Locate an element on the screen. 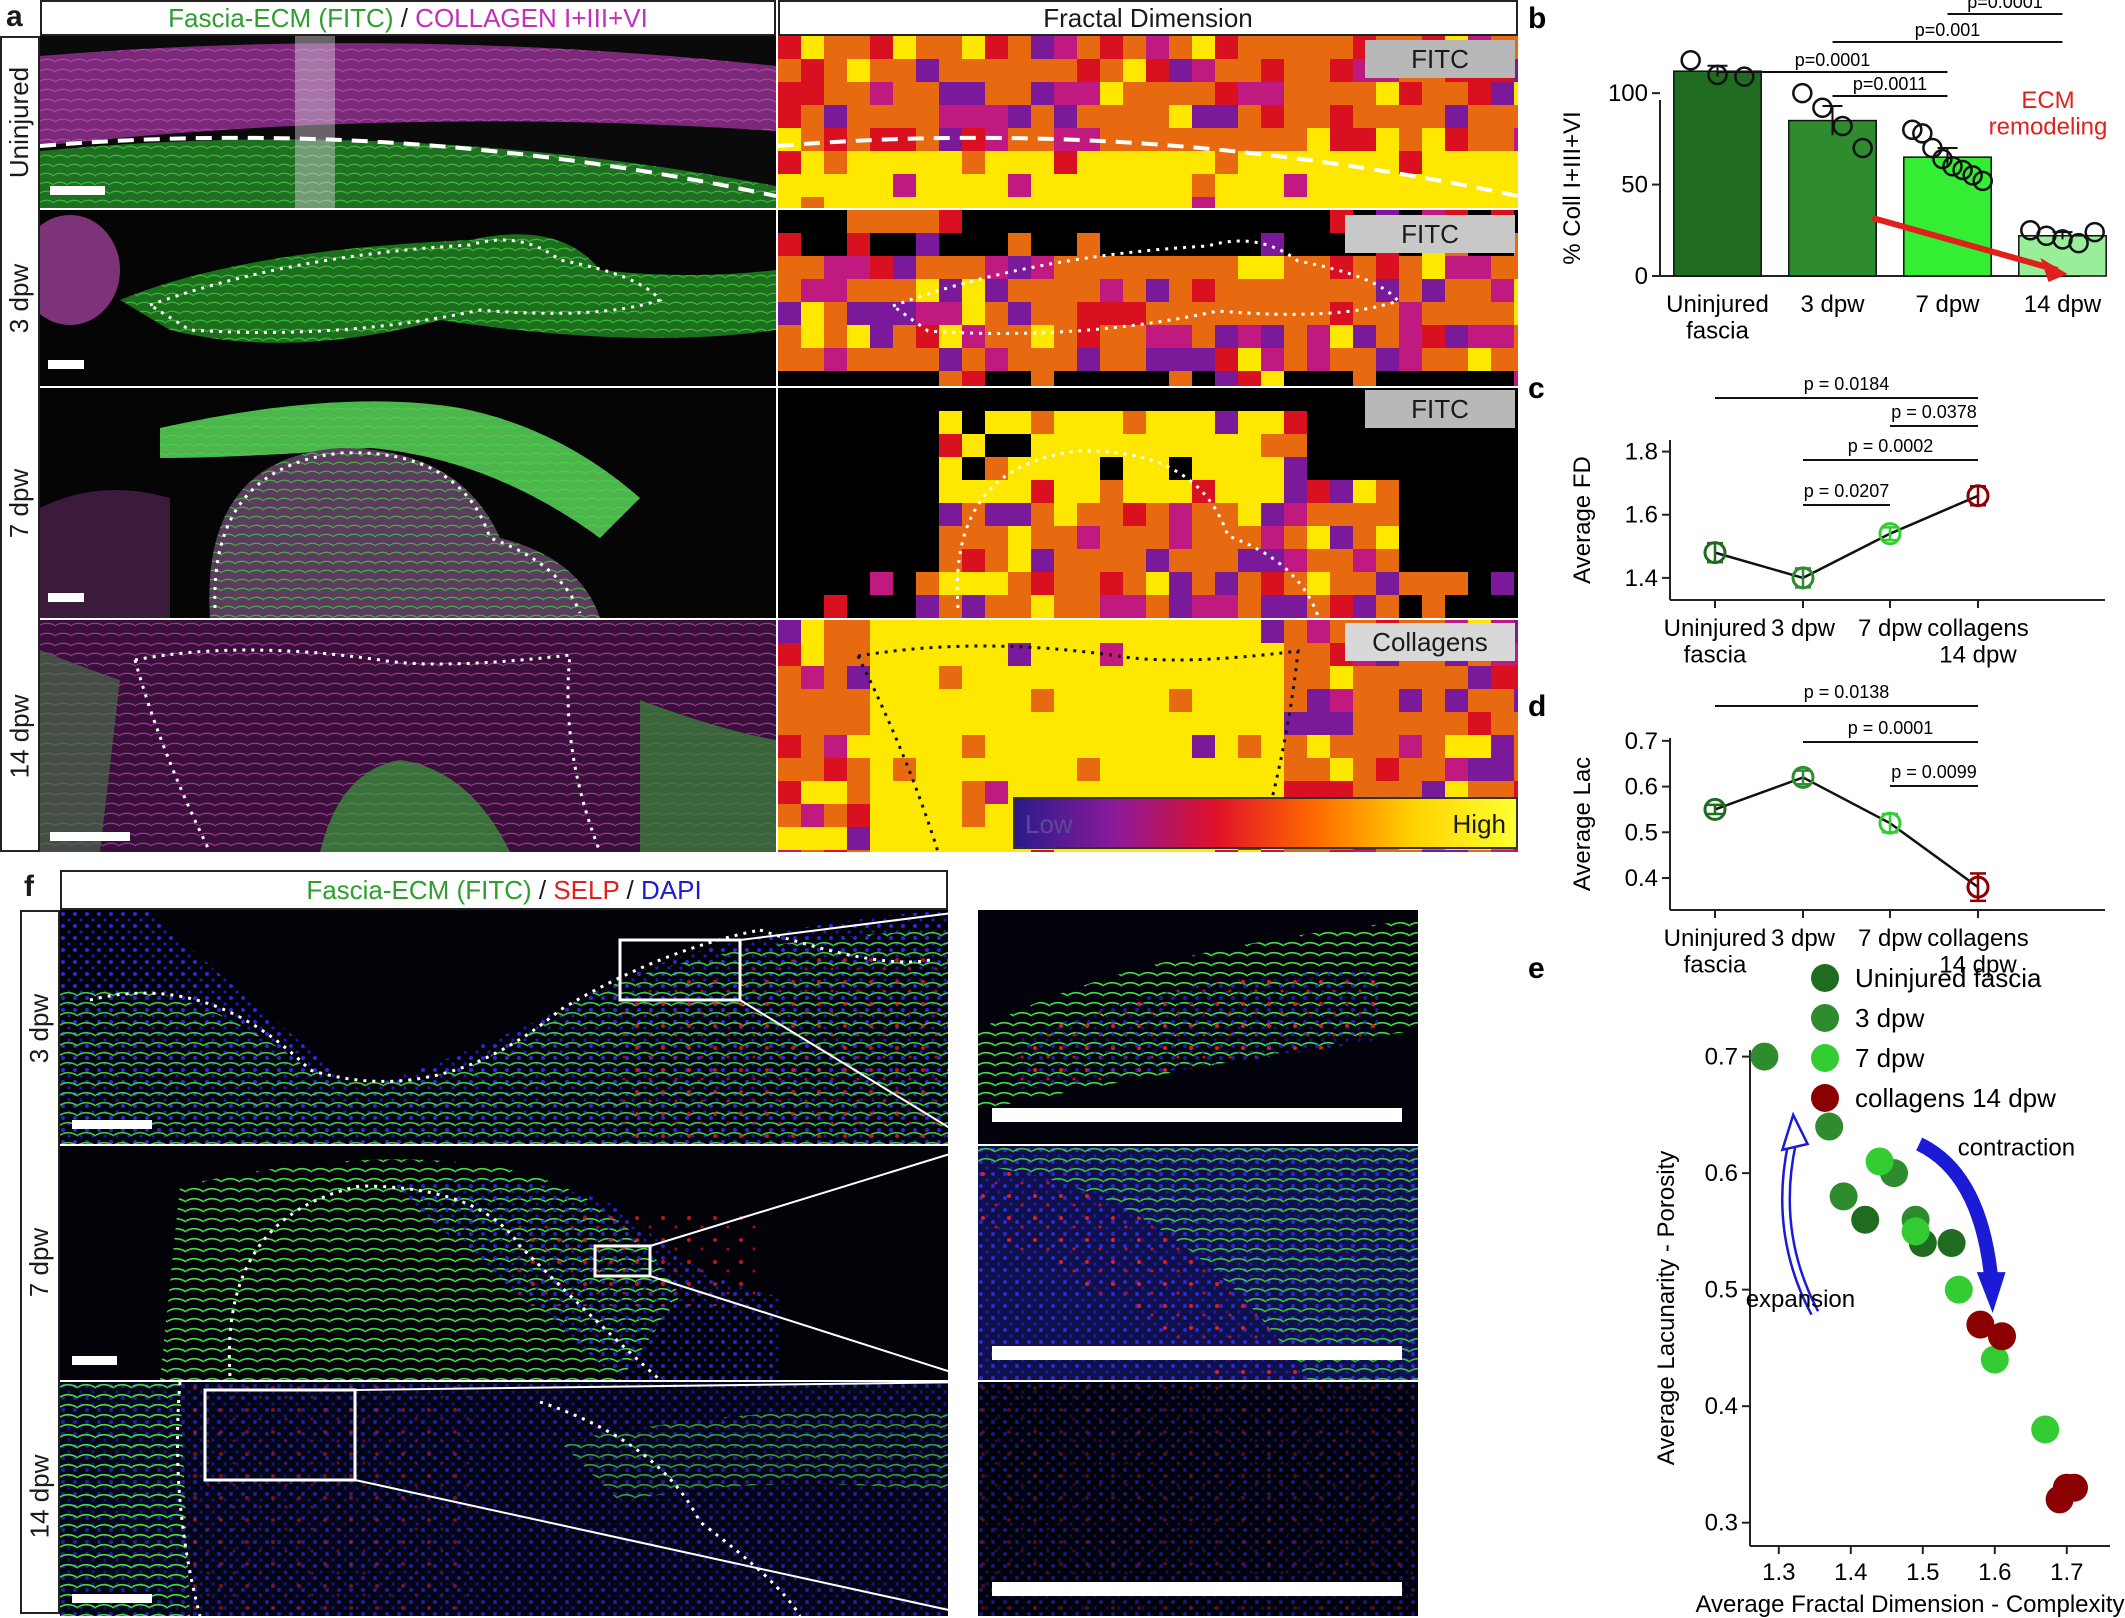 Image resolution: width=2125 pixels, height=1618 pixels. d-ytick-label: 0.6 is located at coordinates (1641, 787).